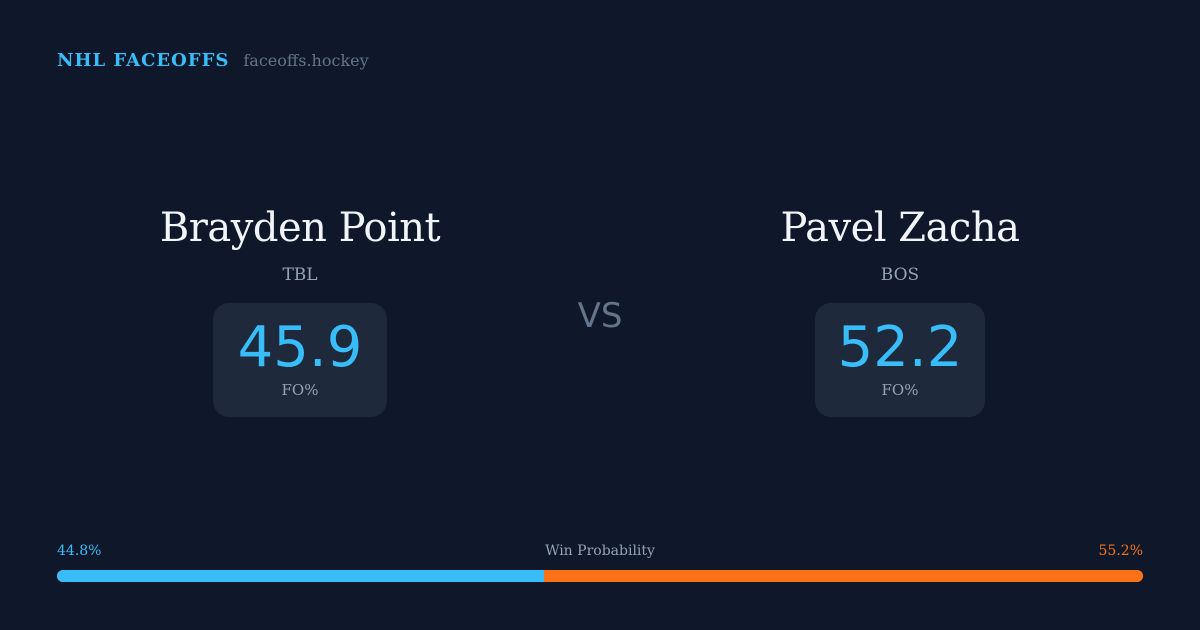 The height and width of the screenshot is (630, 1200). I want to click on player-right: Pavel Zacha BOS 52.2 FO%, so click(900, 311).